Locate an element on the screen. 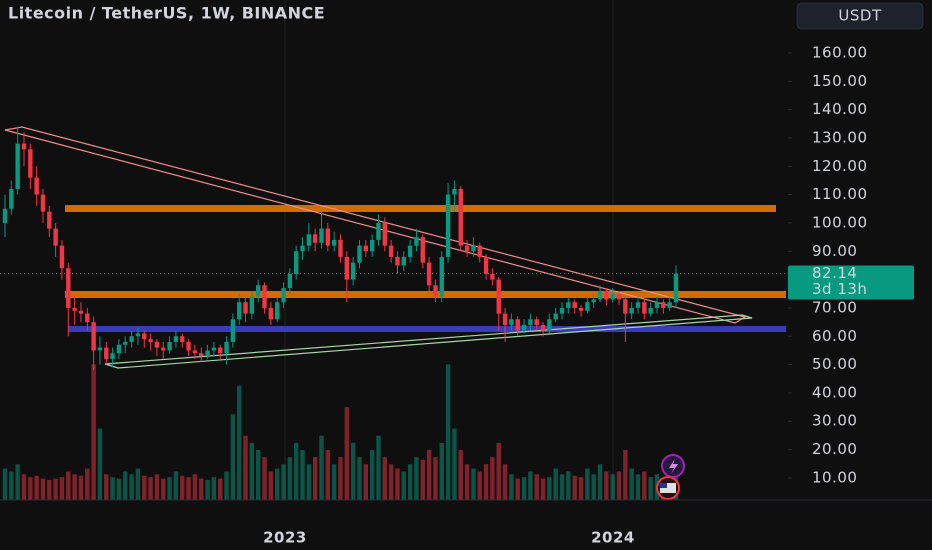 This screenshot has height=550, width=932. y-tick-label: 90.00 is located at coordinates (834, 251).